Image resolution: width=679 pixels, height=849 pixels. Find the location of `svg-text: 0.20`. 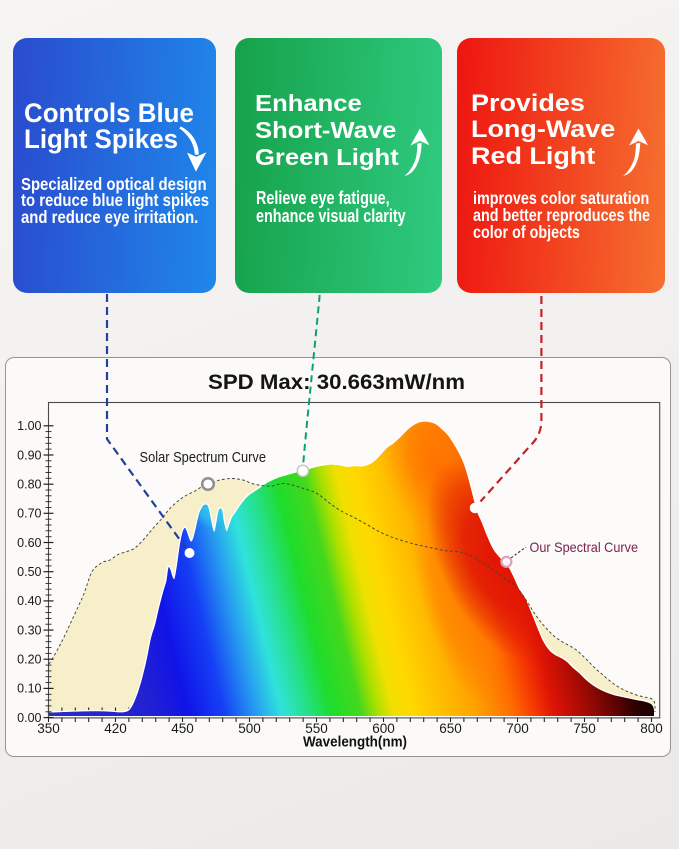

svg-text: 0.20 is located at coordinates (29, 660).